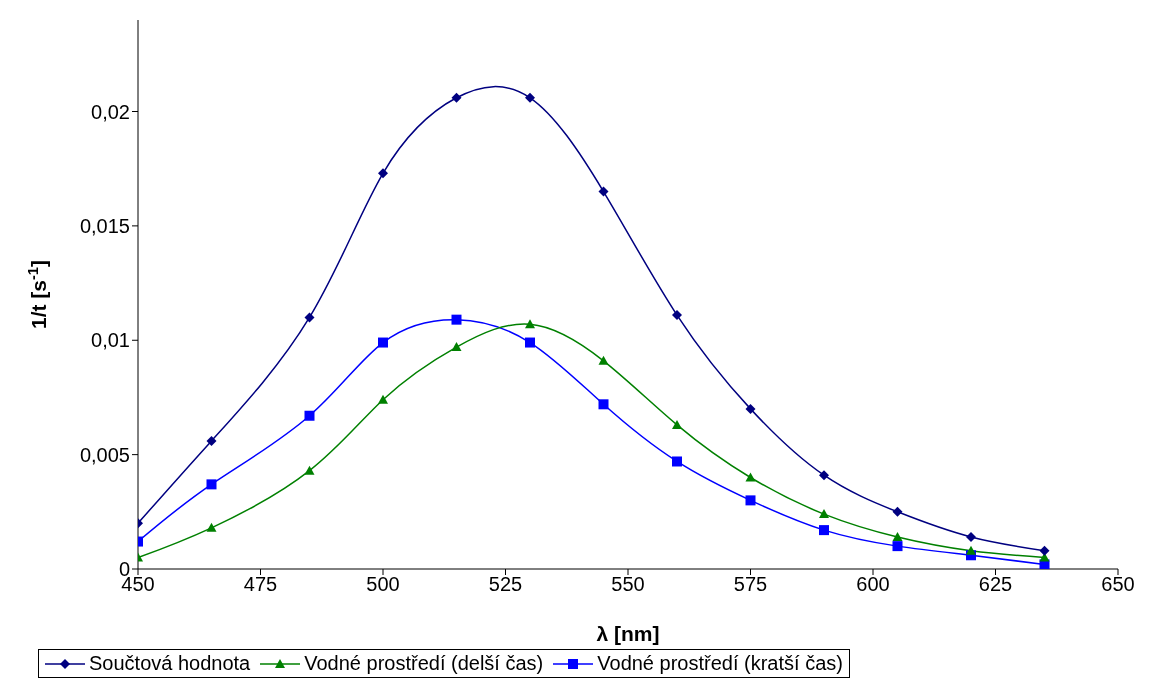 The height and width of the screenshot is (689, 1156). What do you see at coordinates (995, 584) in the screenshot?
I see `x-tick-label: 625` at bounding box center [995, 584].